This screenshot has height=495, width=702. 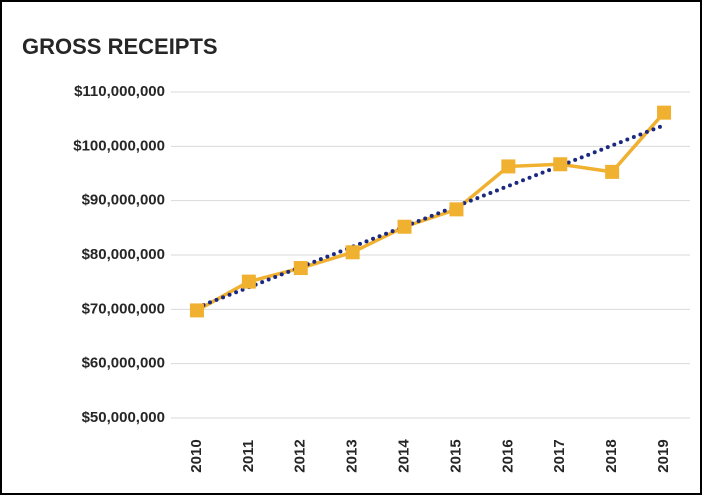 I want to click on chart-title: GROSS RECEIPTS, so click(x=120, y=46).